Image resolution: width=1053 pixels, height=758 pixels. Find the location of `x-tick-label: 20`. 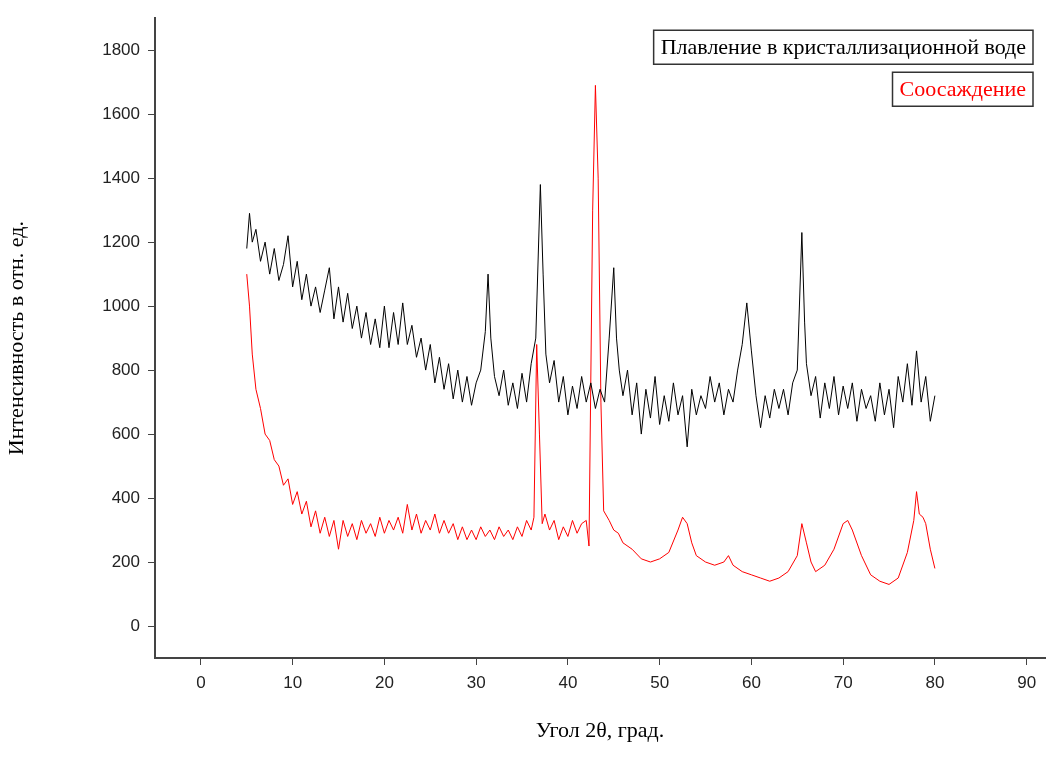

x-tick-label: 20 is located at coordinates (384, 682).